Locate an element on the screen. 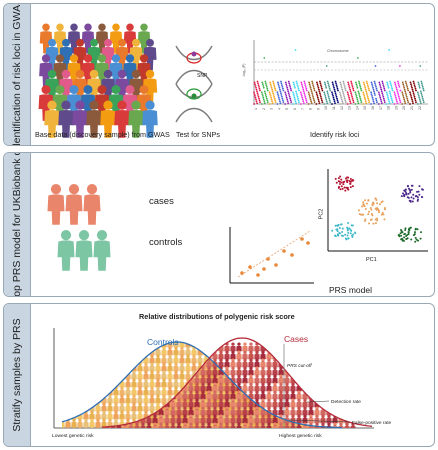  prs-regression-plot is located at coordinates (271, 255).